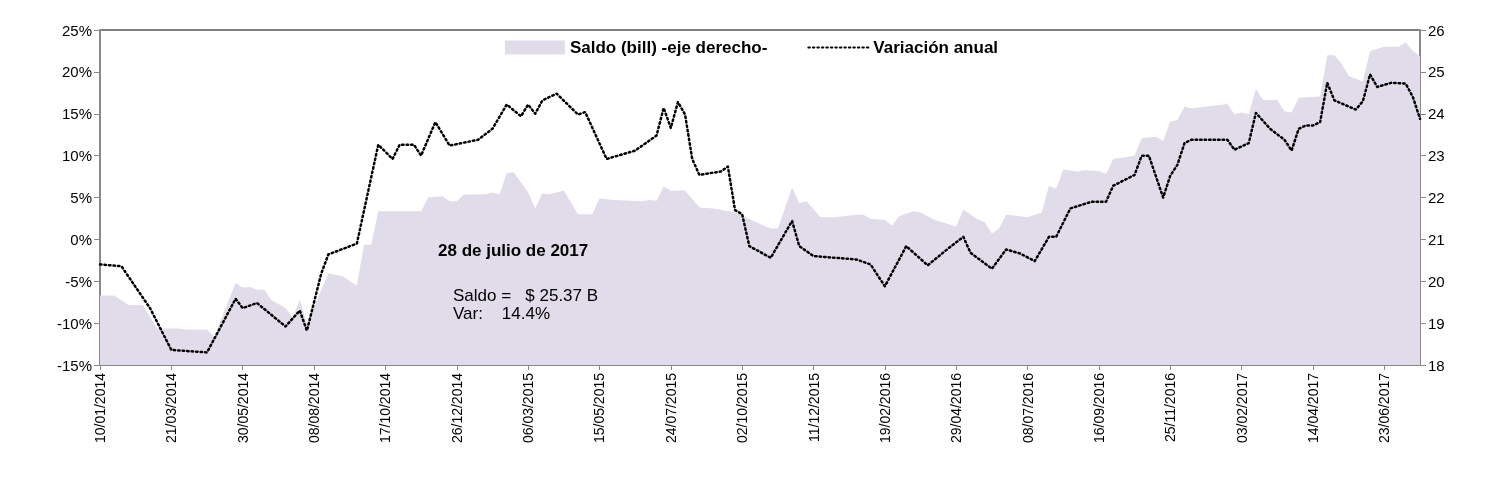 Image resolution: width=1503 pixels, height=477 pixels. Describe the element at coordinates (81, 239) in the screenshot. I see `y-tick-label: 0%` at that location.